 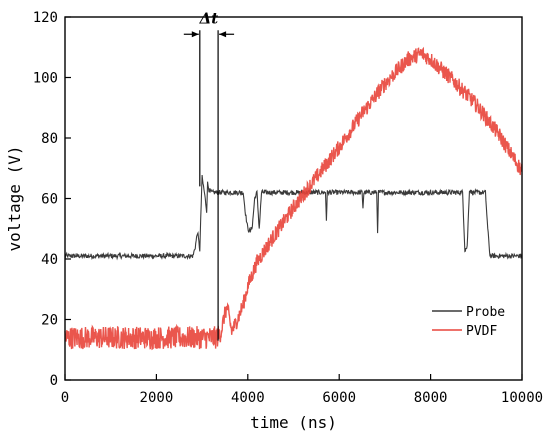 What do you see at coordinates (339, 398) in the screenshot?
I see `x-tick-label: 6000` at bounding box center [339, 398].